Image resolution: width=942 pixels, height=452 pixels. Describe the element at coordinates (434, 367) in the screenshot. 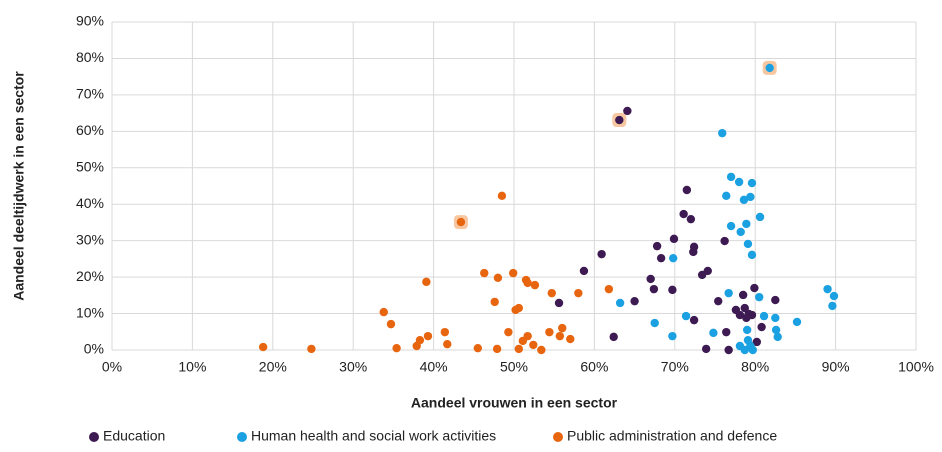

I see `x-tick-label: 40%` at that location.